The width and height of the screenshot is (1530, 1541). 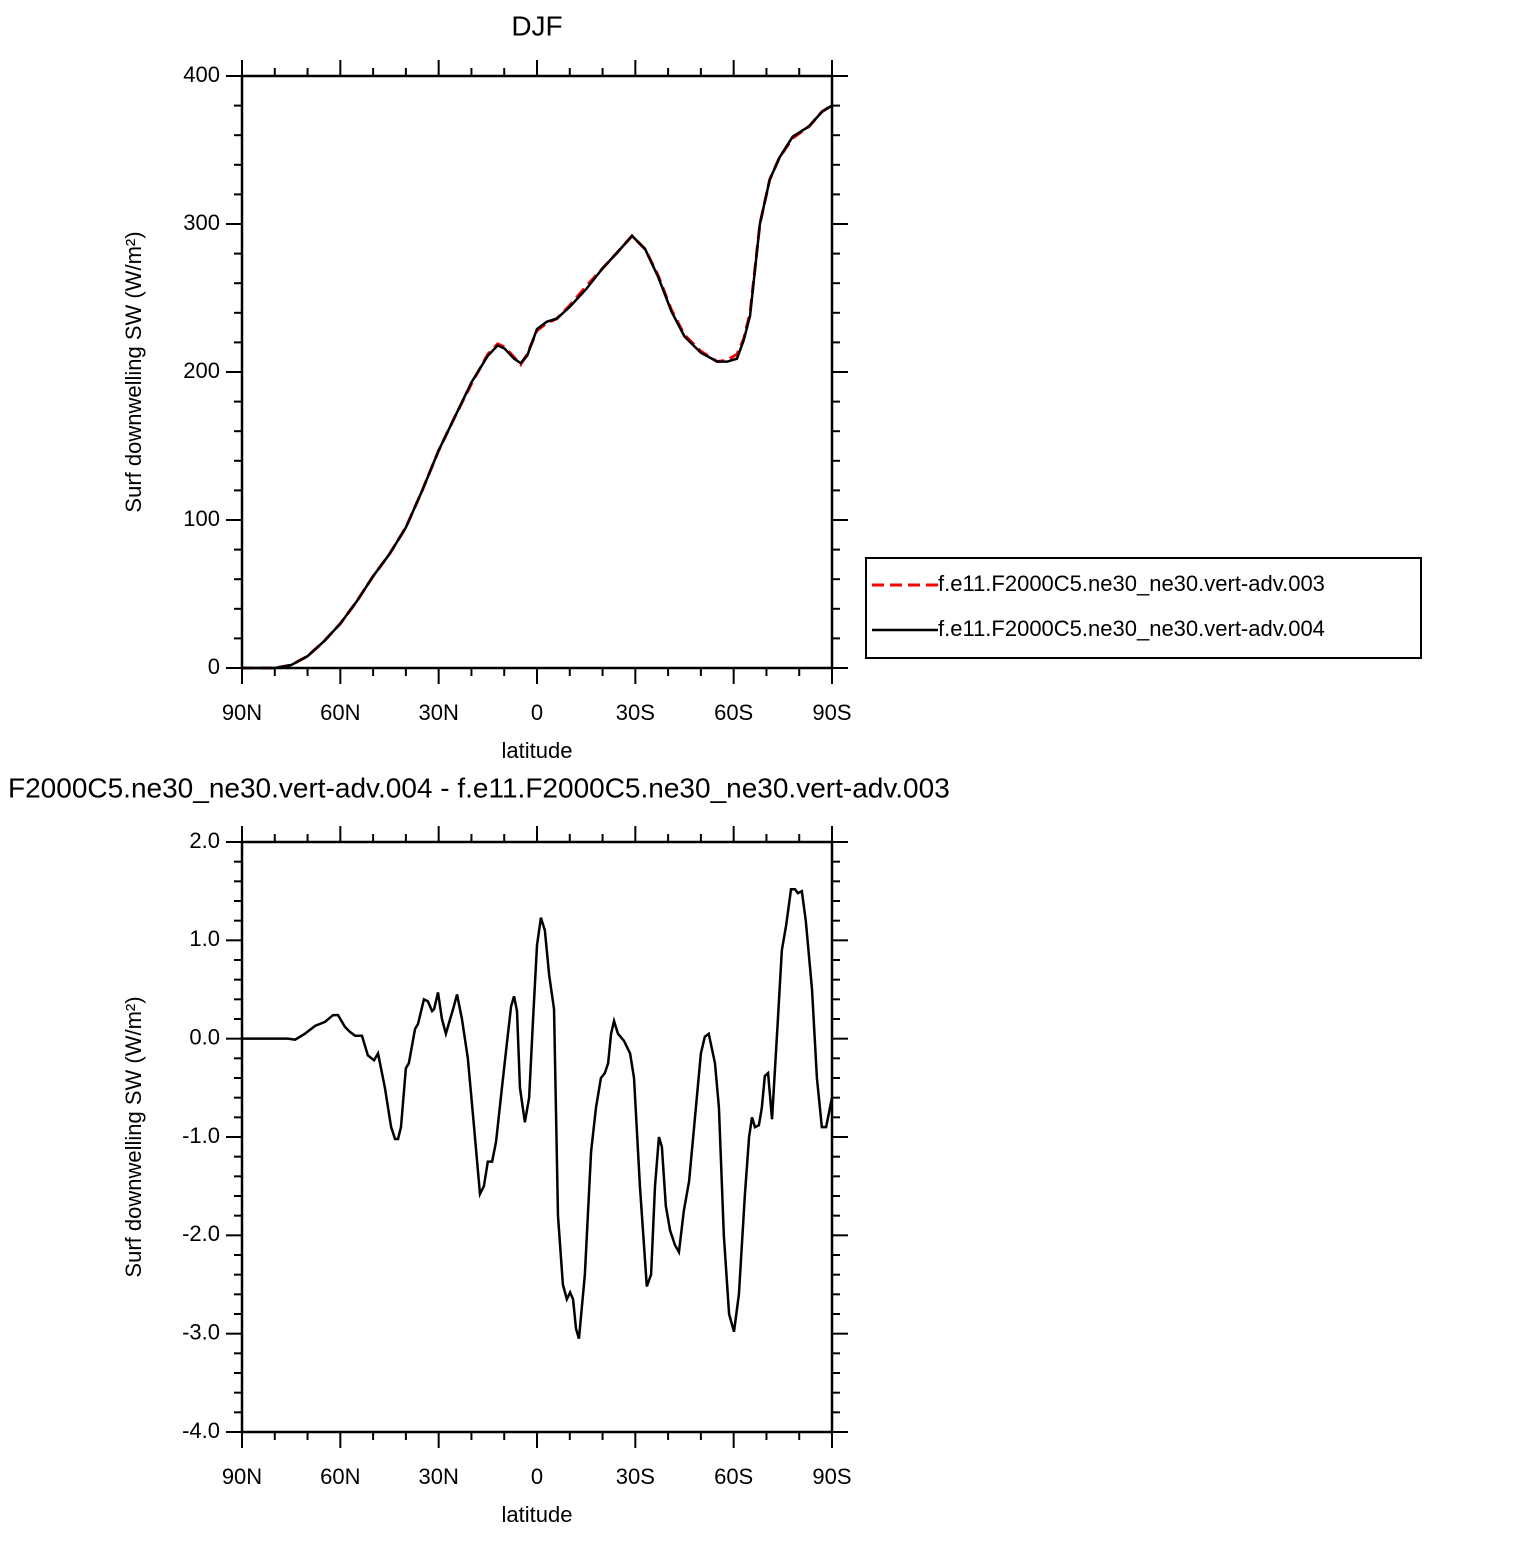 I want to click on y-tick-label: 100, so click(x=201, y=518).